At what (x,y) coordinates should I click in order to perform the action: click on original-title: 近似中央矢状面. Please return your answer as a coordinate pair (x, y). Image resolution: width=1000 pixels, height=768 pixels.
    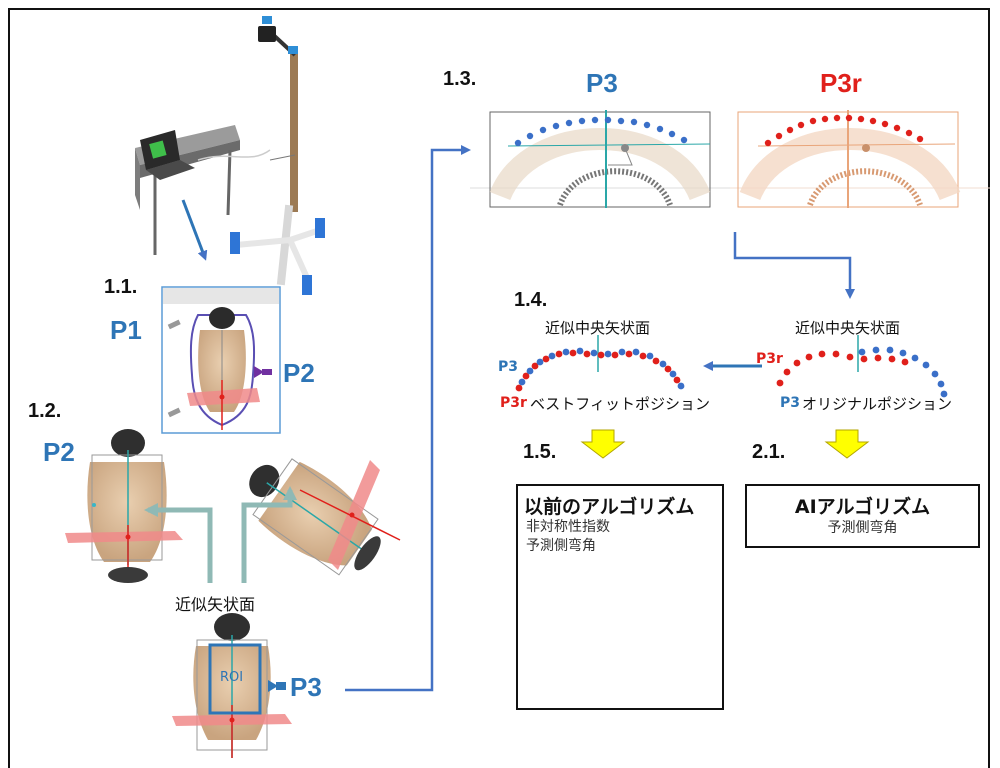
    Looking at the image, I should click on (848, 328).